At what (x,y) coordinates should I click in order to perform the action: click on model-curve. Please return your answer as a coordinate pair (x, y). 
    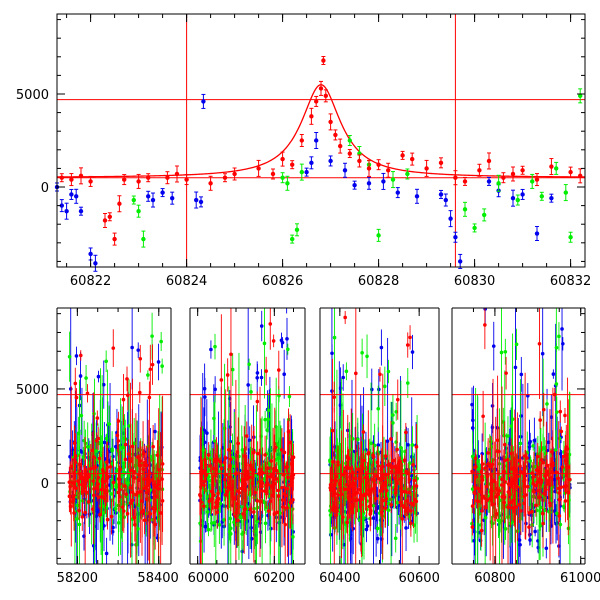
    Looking at the image, I should click on (321, 131).